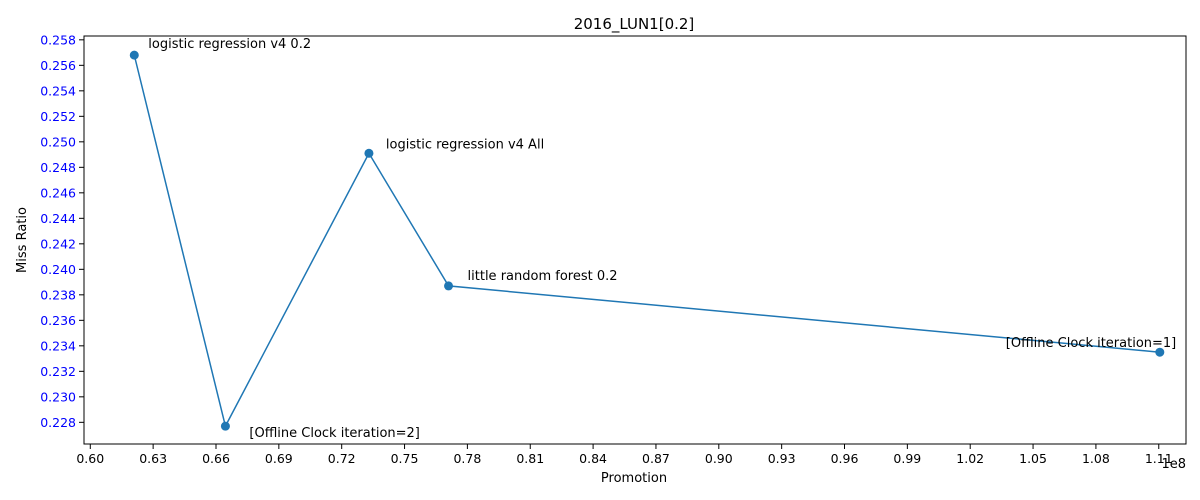 Image resolution: width=1200 pixels, height=500 pixels. Describe the element at coordinates (58, 167) in the screenshot. I see `y-tick-label: 0.248` at that location.